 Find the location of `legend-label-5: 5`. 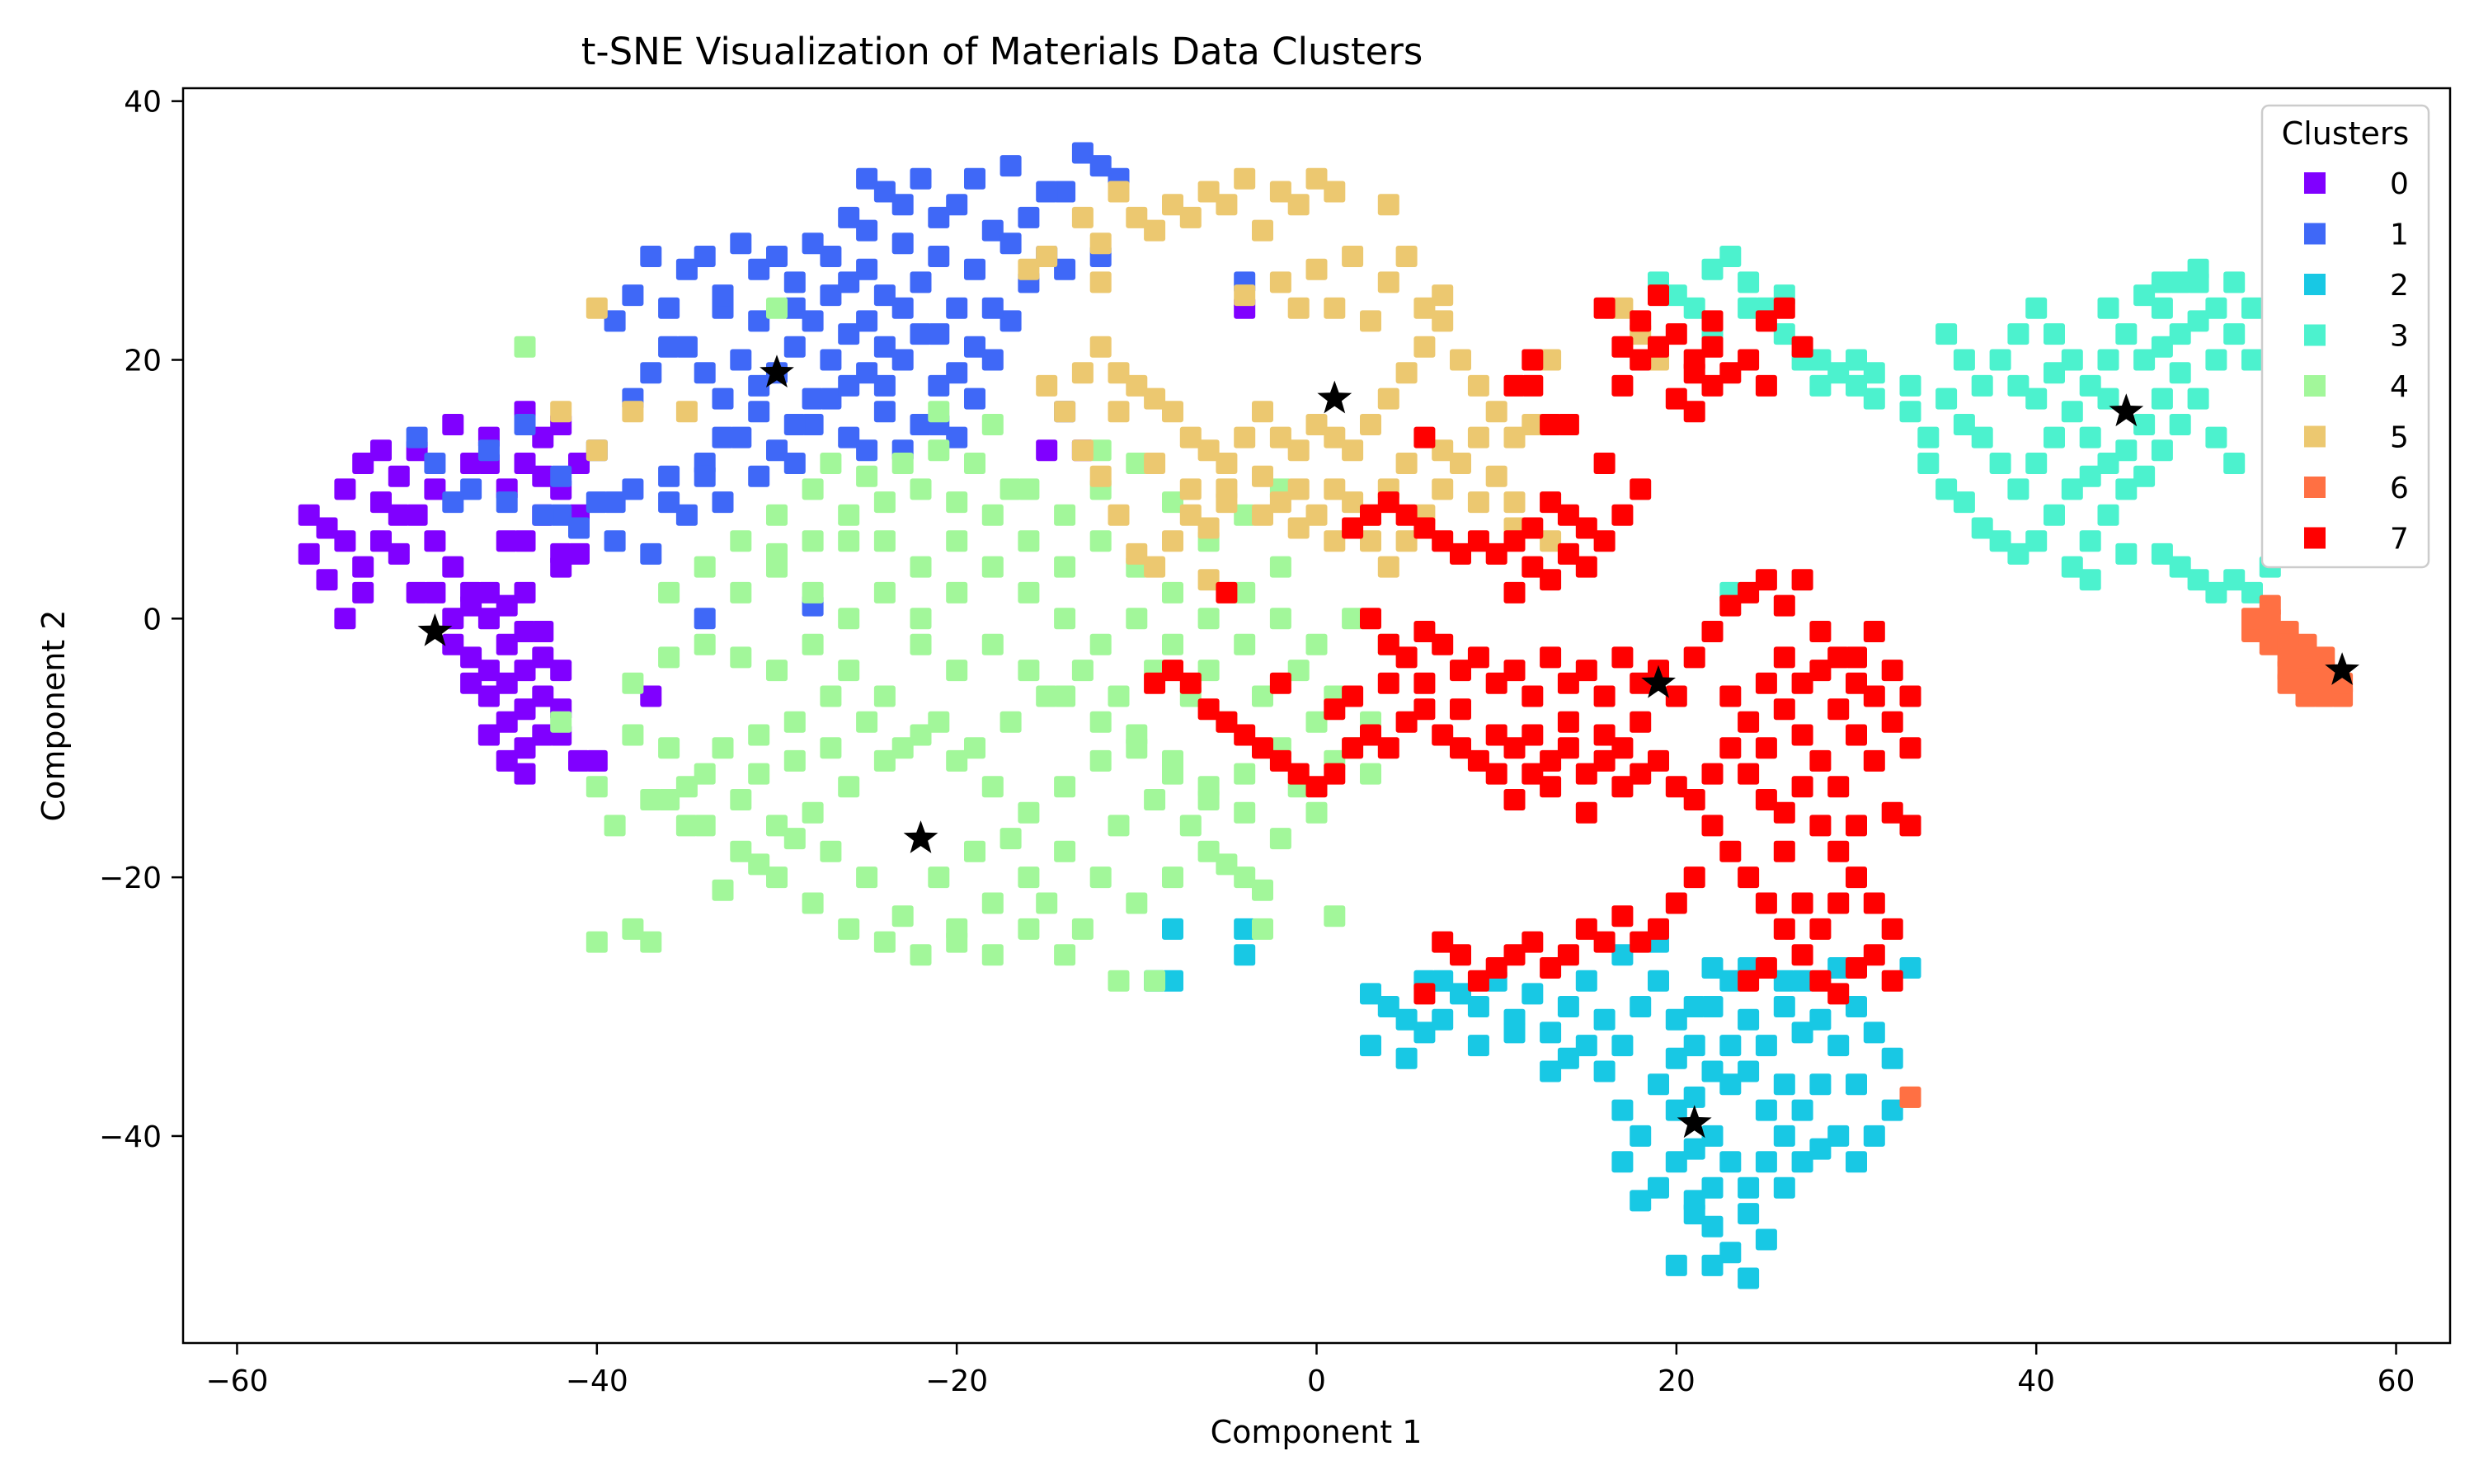

legend-label-5: 5 is located at coordinates (2399, 438).